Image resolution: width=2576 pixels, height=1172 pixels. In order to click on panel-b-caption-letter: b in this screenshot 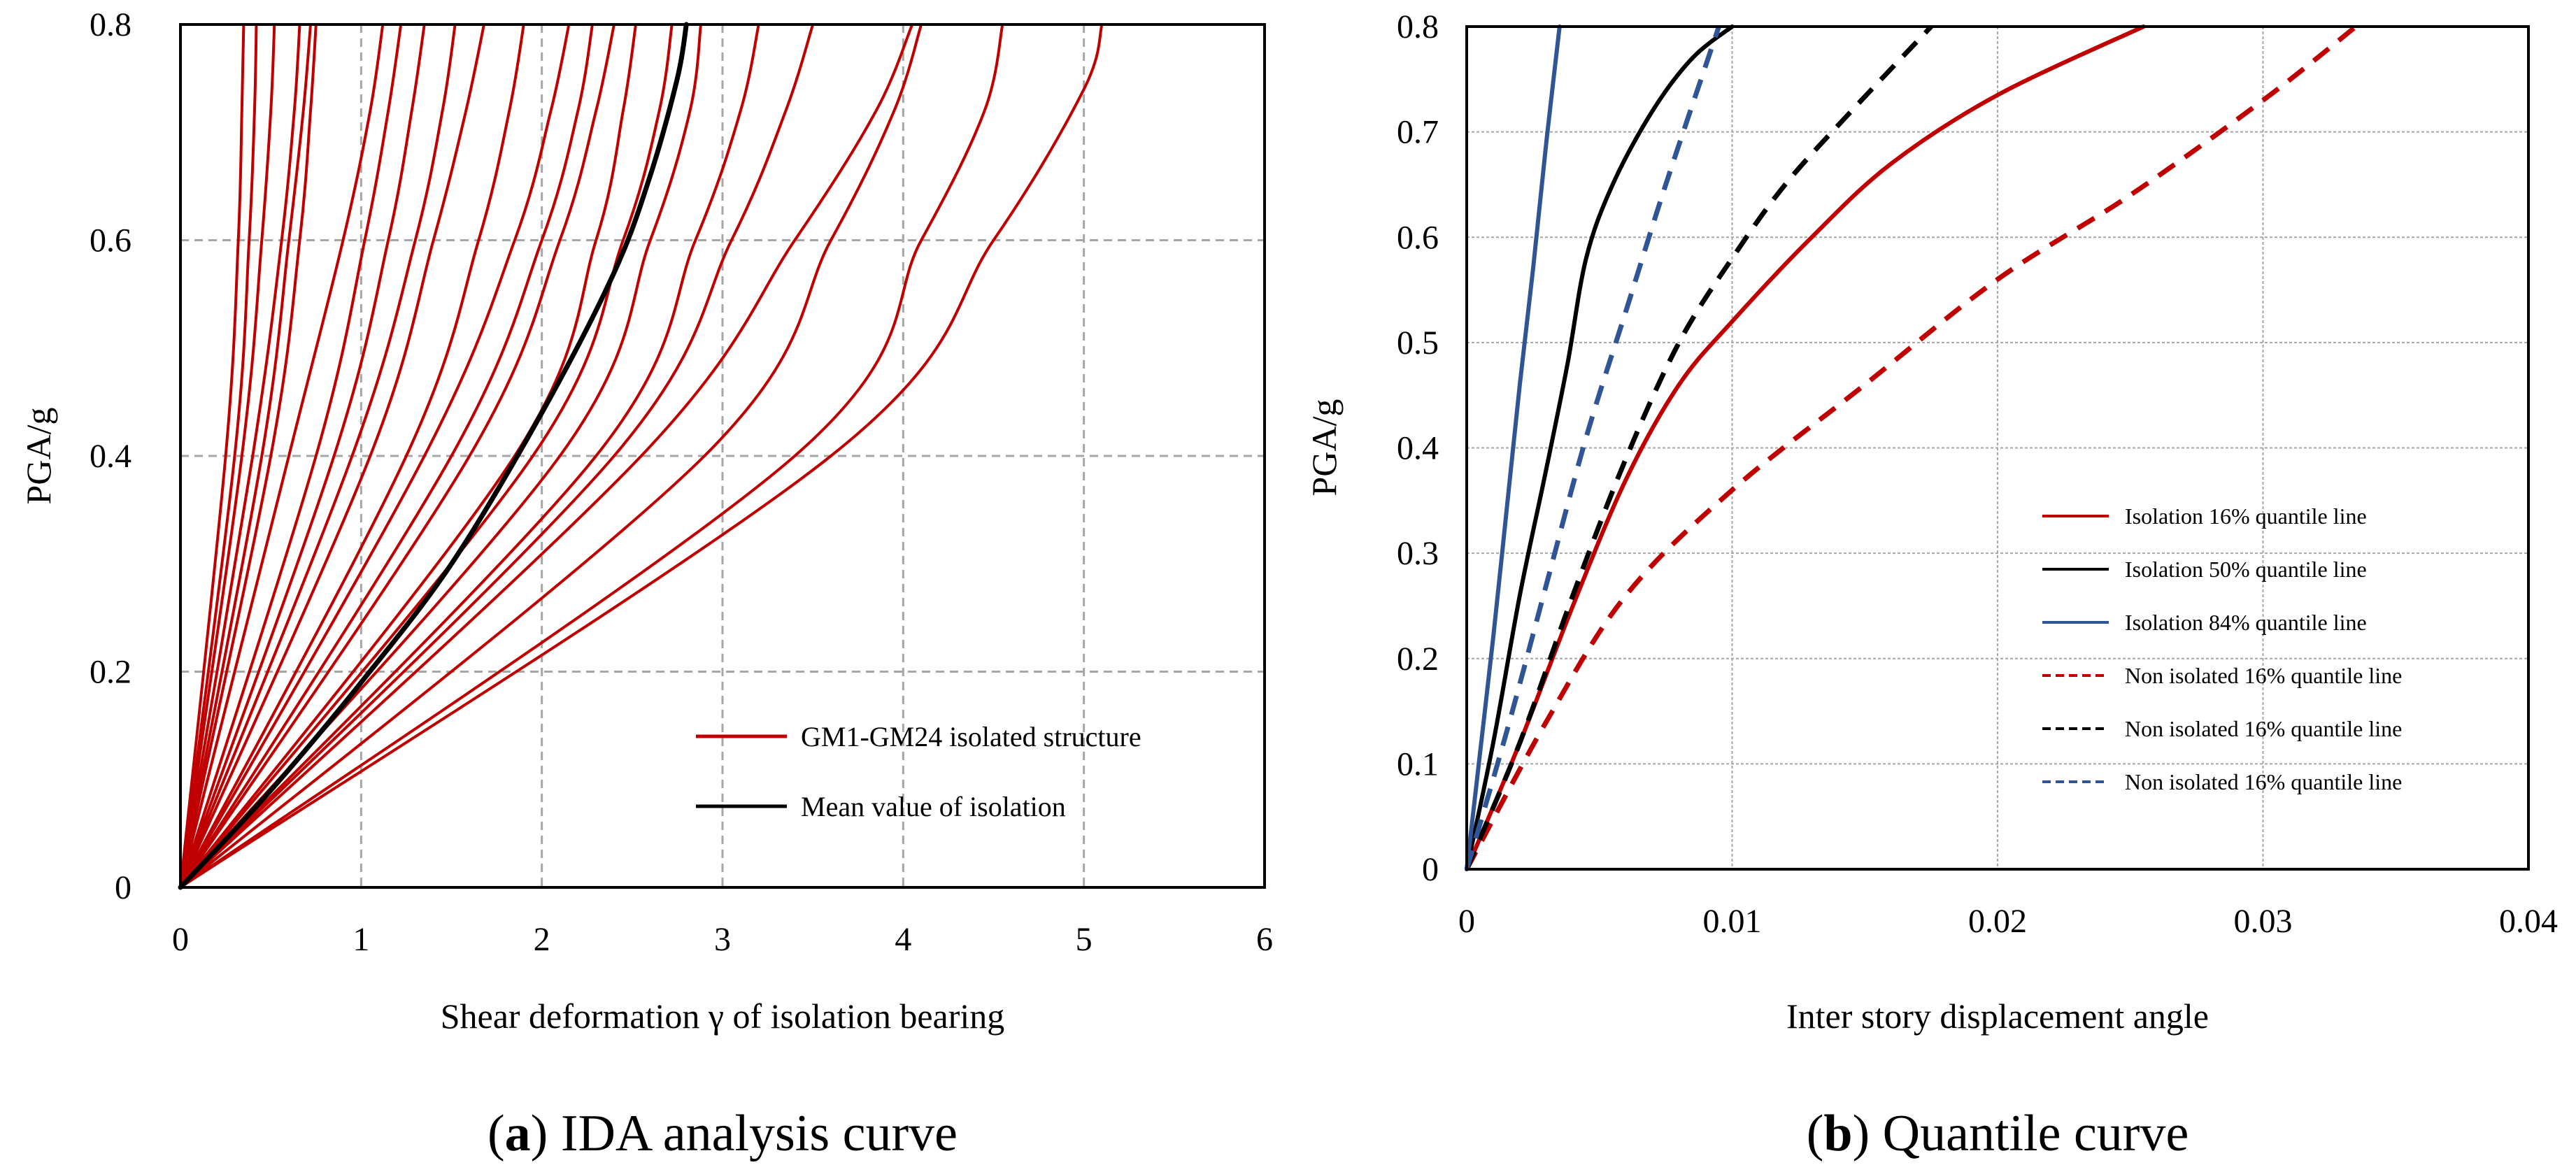, I will do `click(1837, 1133)`.